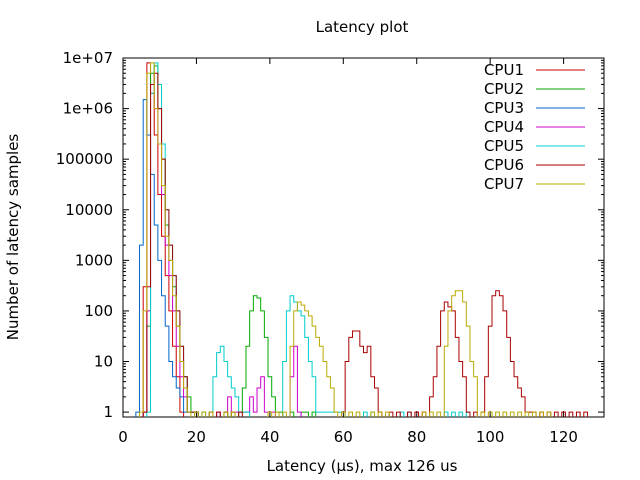 The height and width of the screenshot is (480, 640). I want to click on y-tick-label: 1e+06, so click(88, 109).